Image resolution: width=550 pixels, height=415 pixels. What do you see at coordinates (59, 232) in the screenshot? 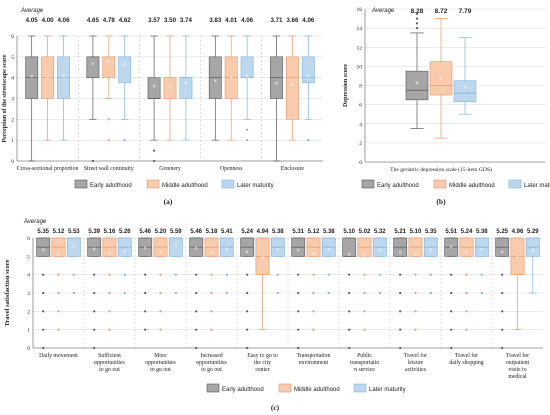
I see `c-average-value: 5.12` at bounding box center [59, 232].